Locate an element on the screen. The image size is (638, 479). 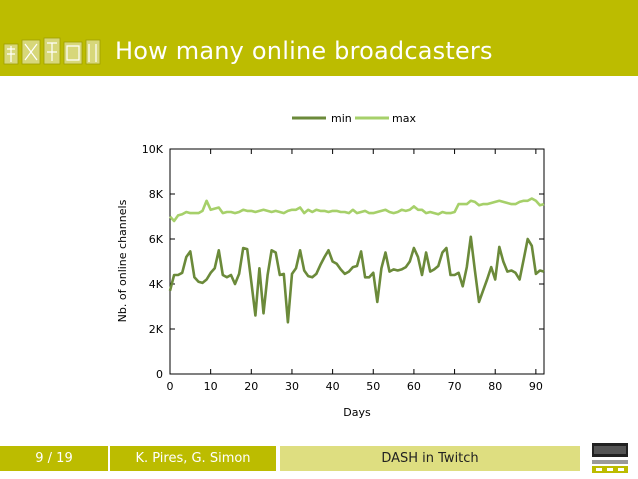
y-tick-label: 0 is located at coordinates (159, 374).